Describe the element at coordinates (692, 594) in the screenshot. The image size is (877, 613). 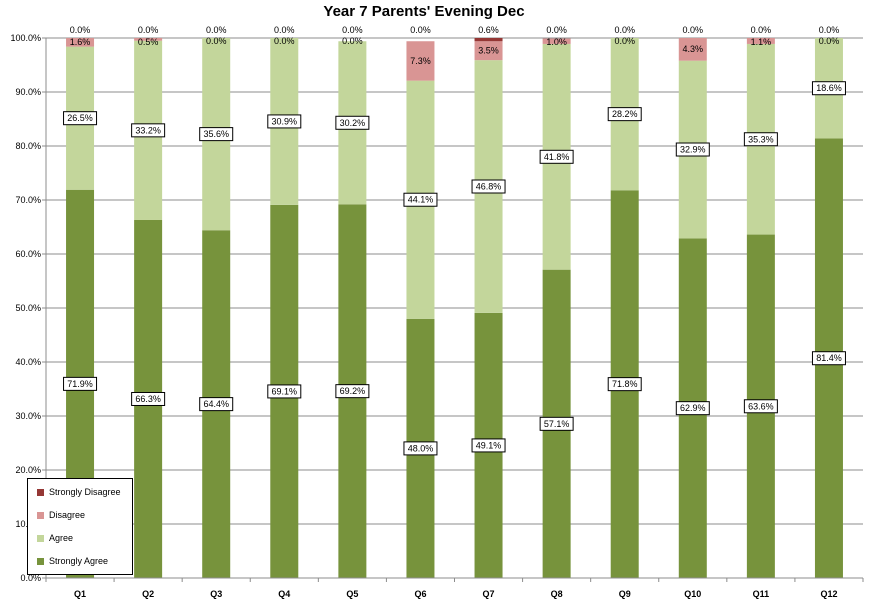
I see `x-tick-label: Q10` at that location.